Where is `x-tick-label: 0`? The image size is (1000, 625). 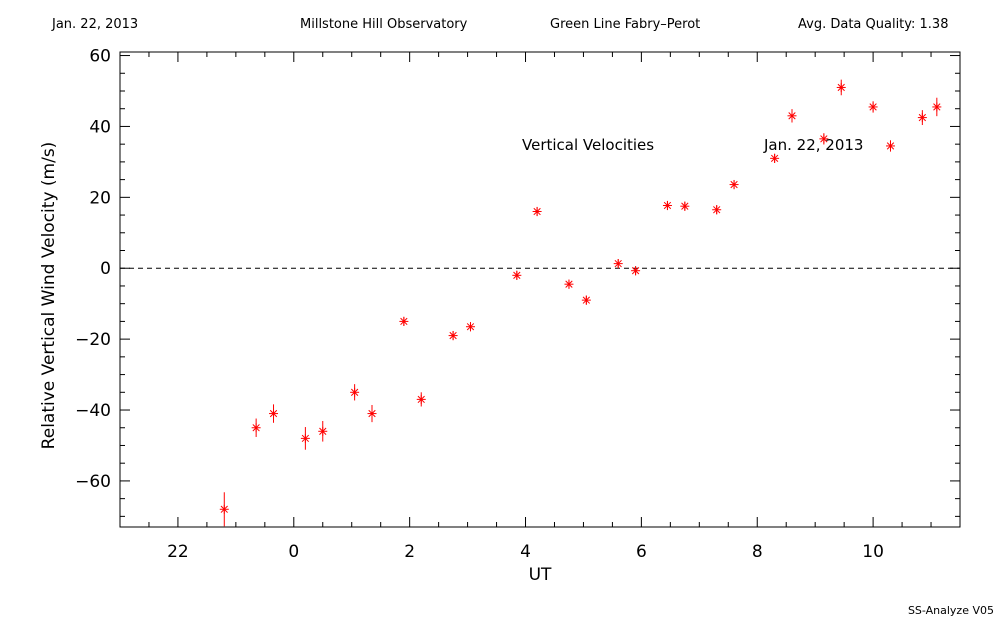 x-tick-label: 0 is located at coordinates (293, 552).